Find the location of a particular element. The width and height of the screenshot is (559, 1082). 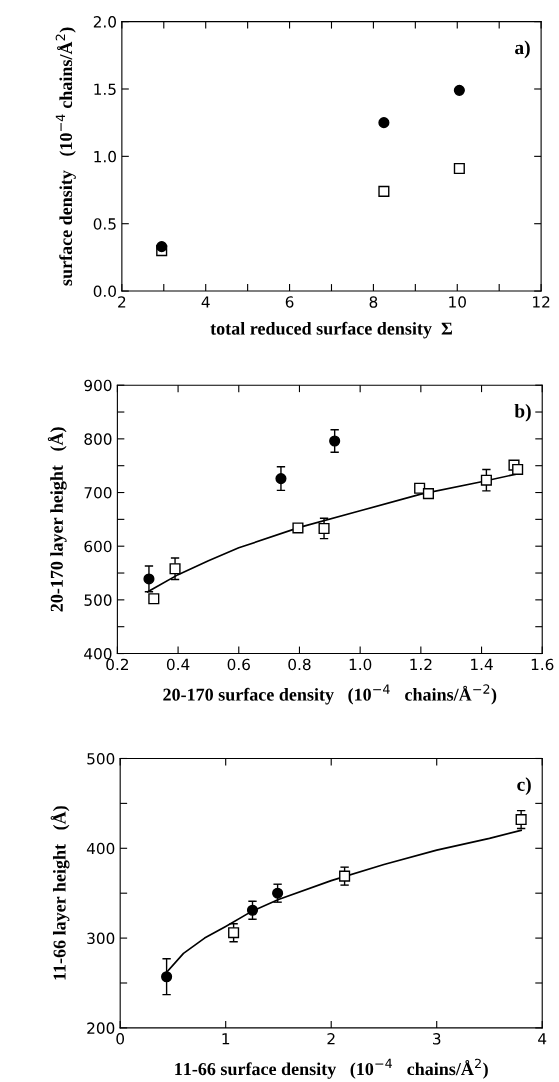

x-tick-label: 8 is located at coordinates (373, 302).